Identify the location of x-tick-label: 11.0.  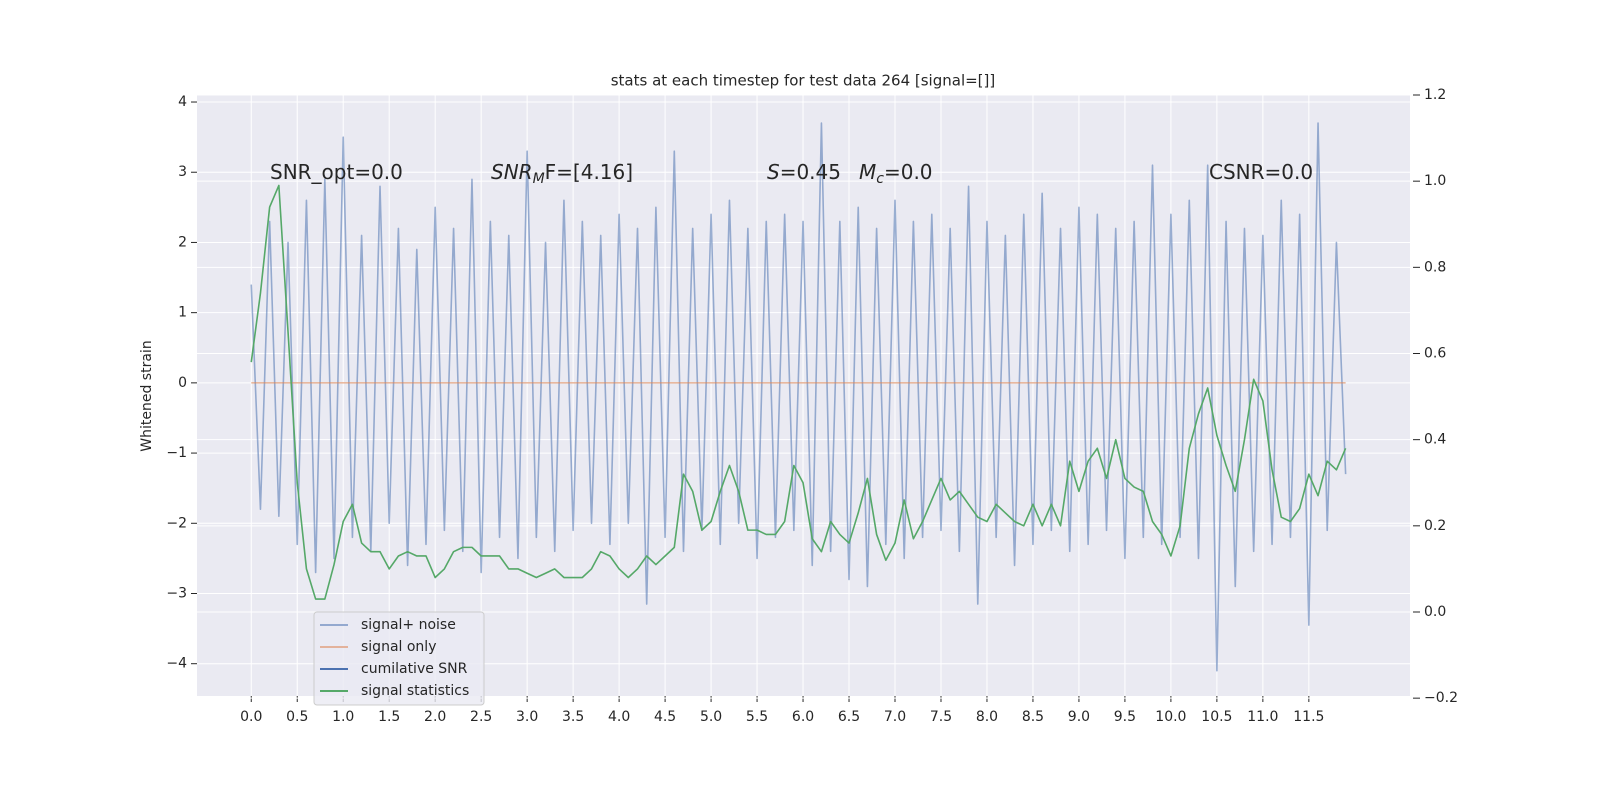
(1262, 717).